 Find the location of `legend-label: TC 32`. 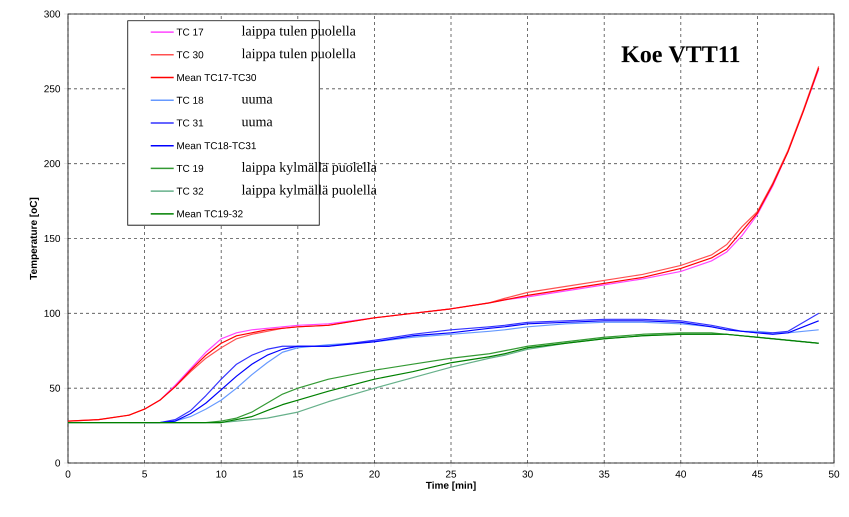

legend-label: TC 32 is located at coordinates (190, 191).